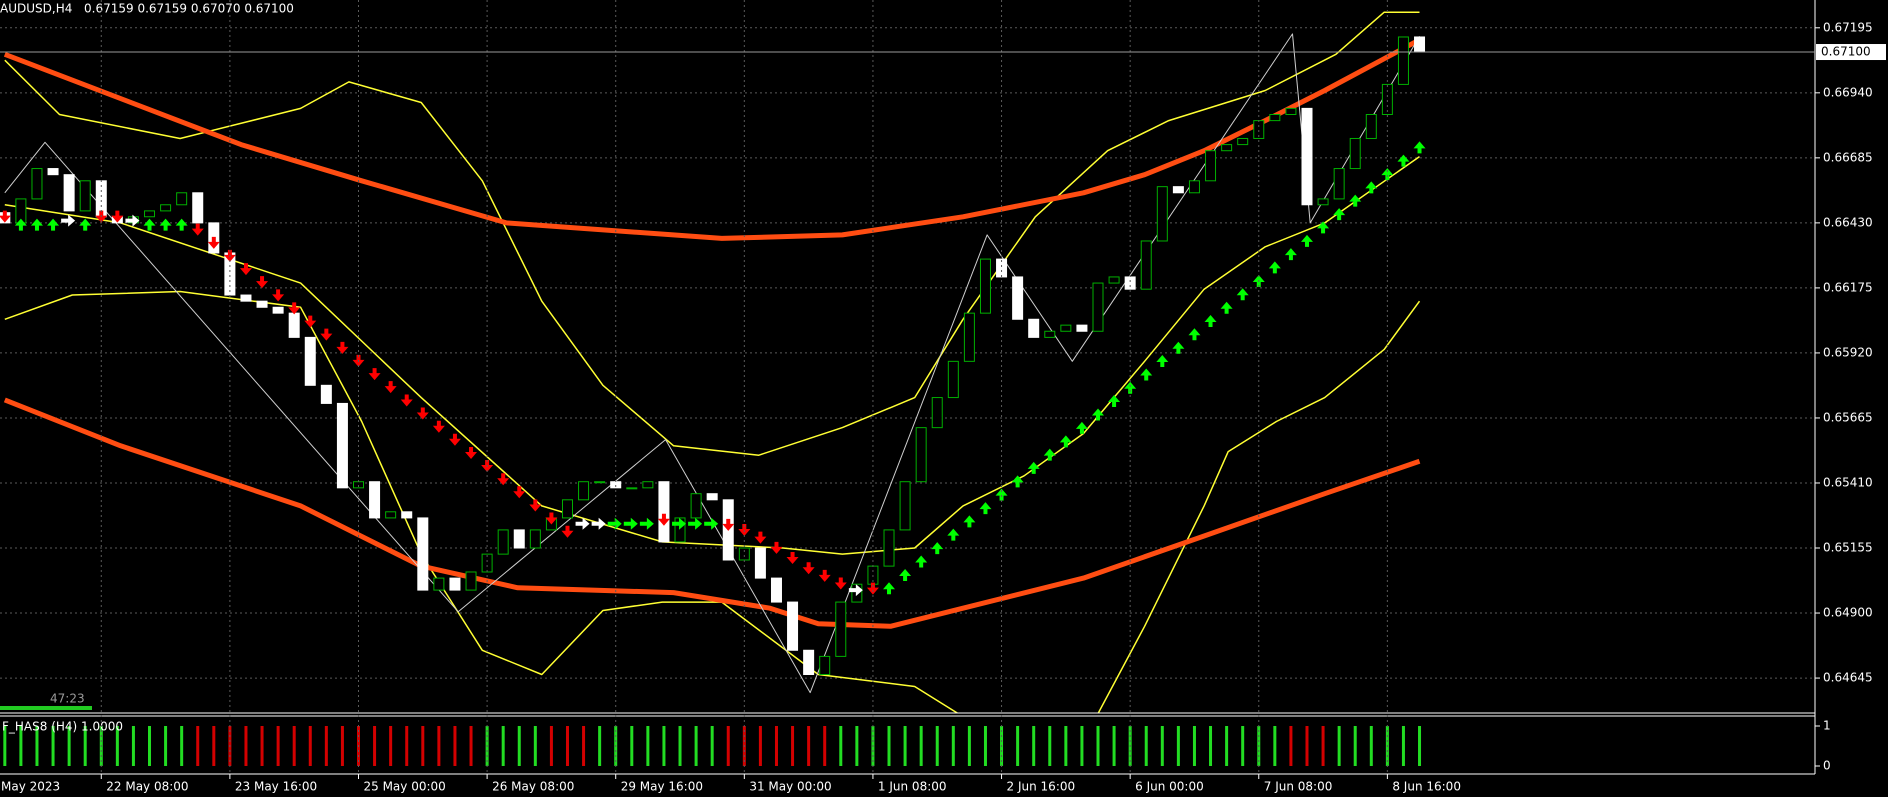 This screenshot has width=1888, height=797. I want to click on y-tick-label: 0.67195, so click(1848, 27).